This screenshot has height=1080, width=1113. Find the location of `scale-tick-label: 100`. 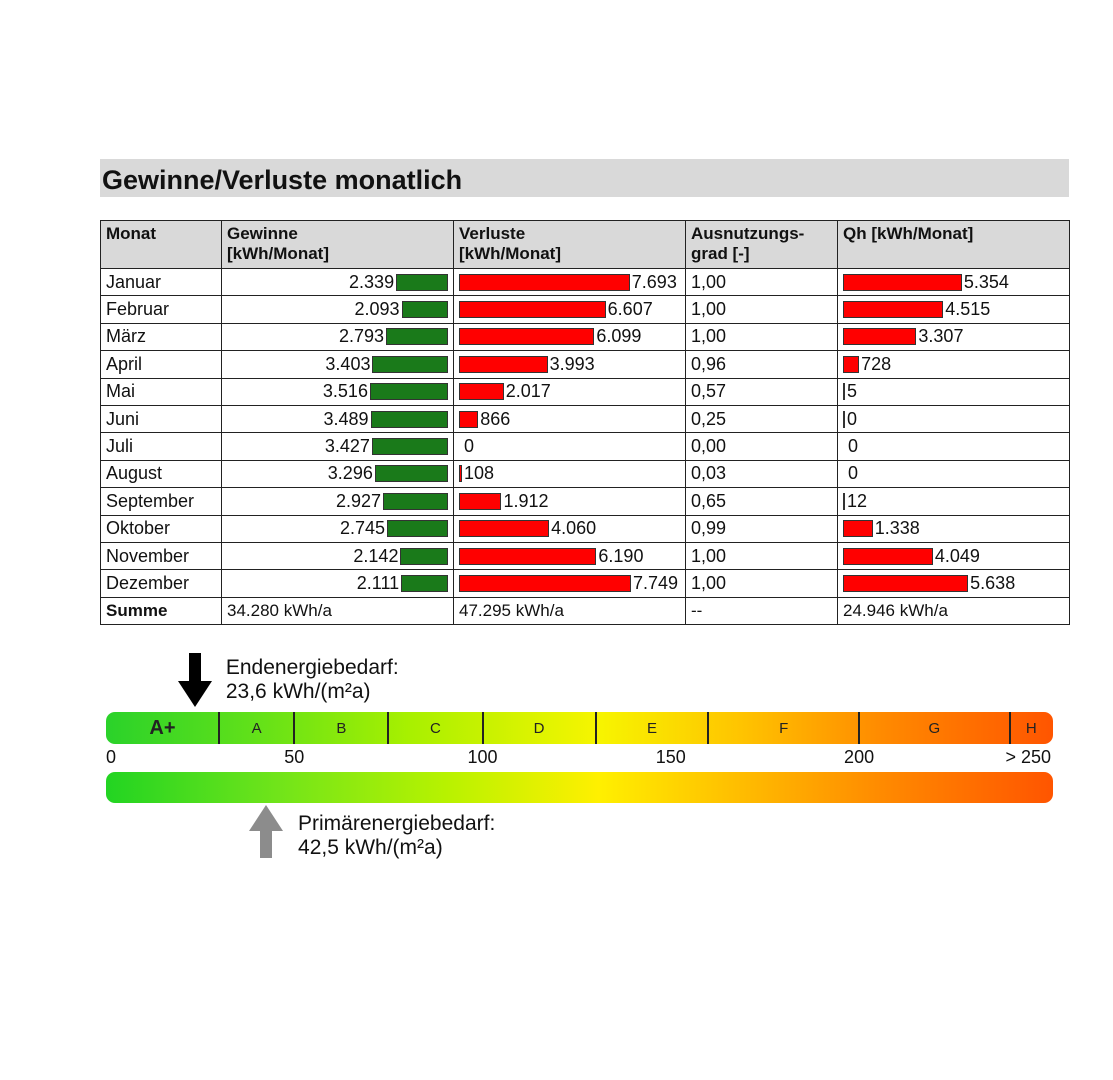

scale-tick-label: 100 is located at coordinates (482, 757).